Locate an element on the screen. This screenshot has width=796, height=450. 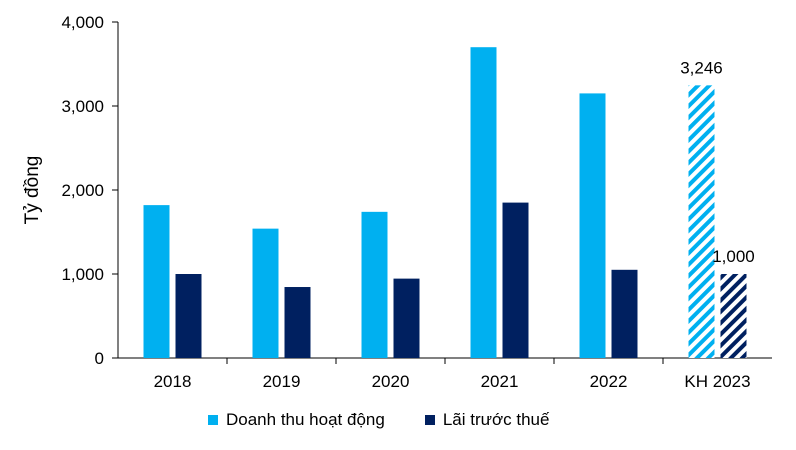
bar-profit-2019 is located at coordinates (297, 322).